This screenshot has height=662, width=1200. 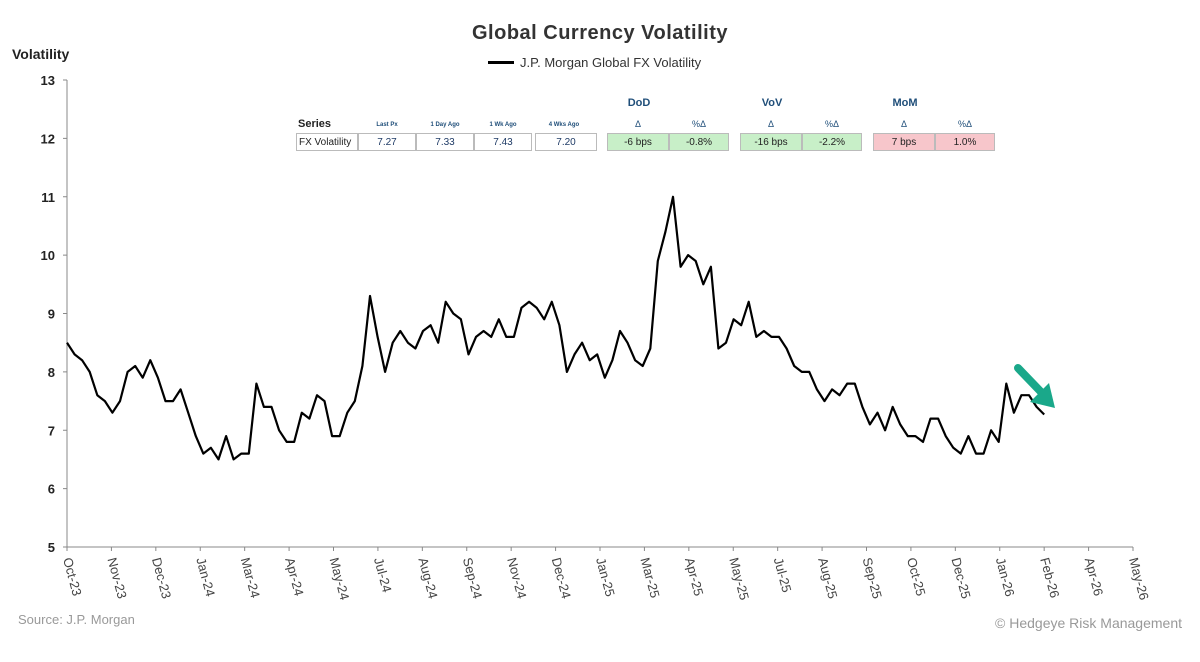 I want to click on y-tick-label: 6, so click(x=51, y=489).